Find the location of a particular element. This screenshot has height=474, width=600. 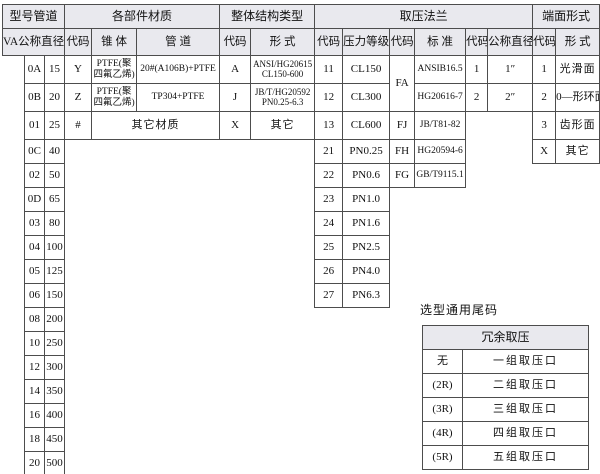

col-header-form: 形 式 is located at coordinates (283, 42).